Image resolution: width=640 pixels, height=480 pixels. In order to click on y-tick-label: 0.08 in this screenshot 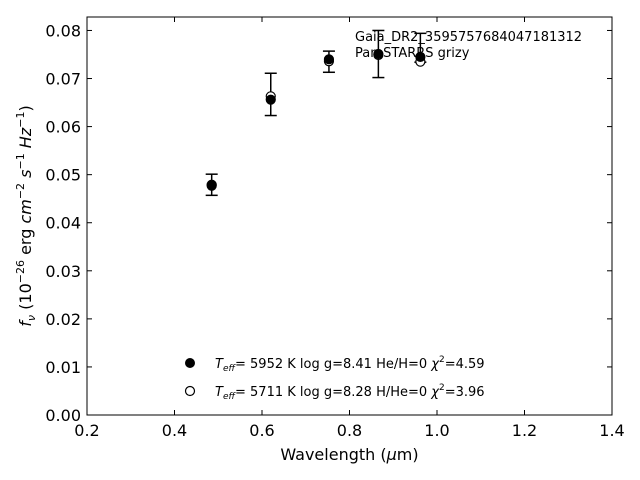, I will do `click(63, 30)`.